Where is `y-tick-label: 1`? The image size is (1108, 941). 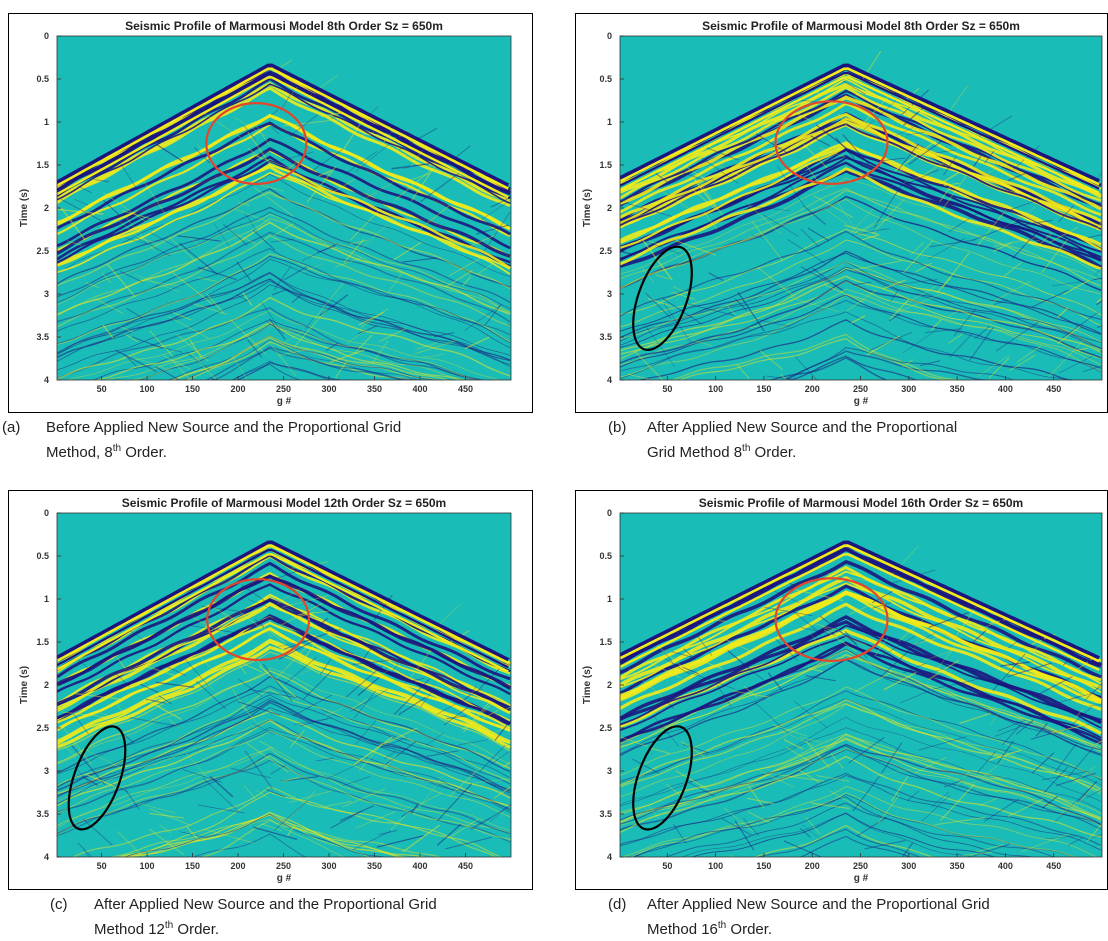
y-tick-label: 1 is located at coordinates (609, 599).